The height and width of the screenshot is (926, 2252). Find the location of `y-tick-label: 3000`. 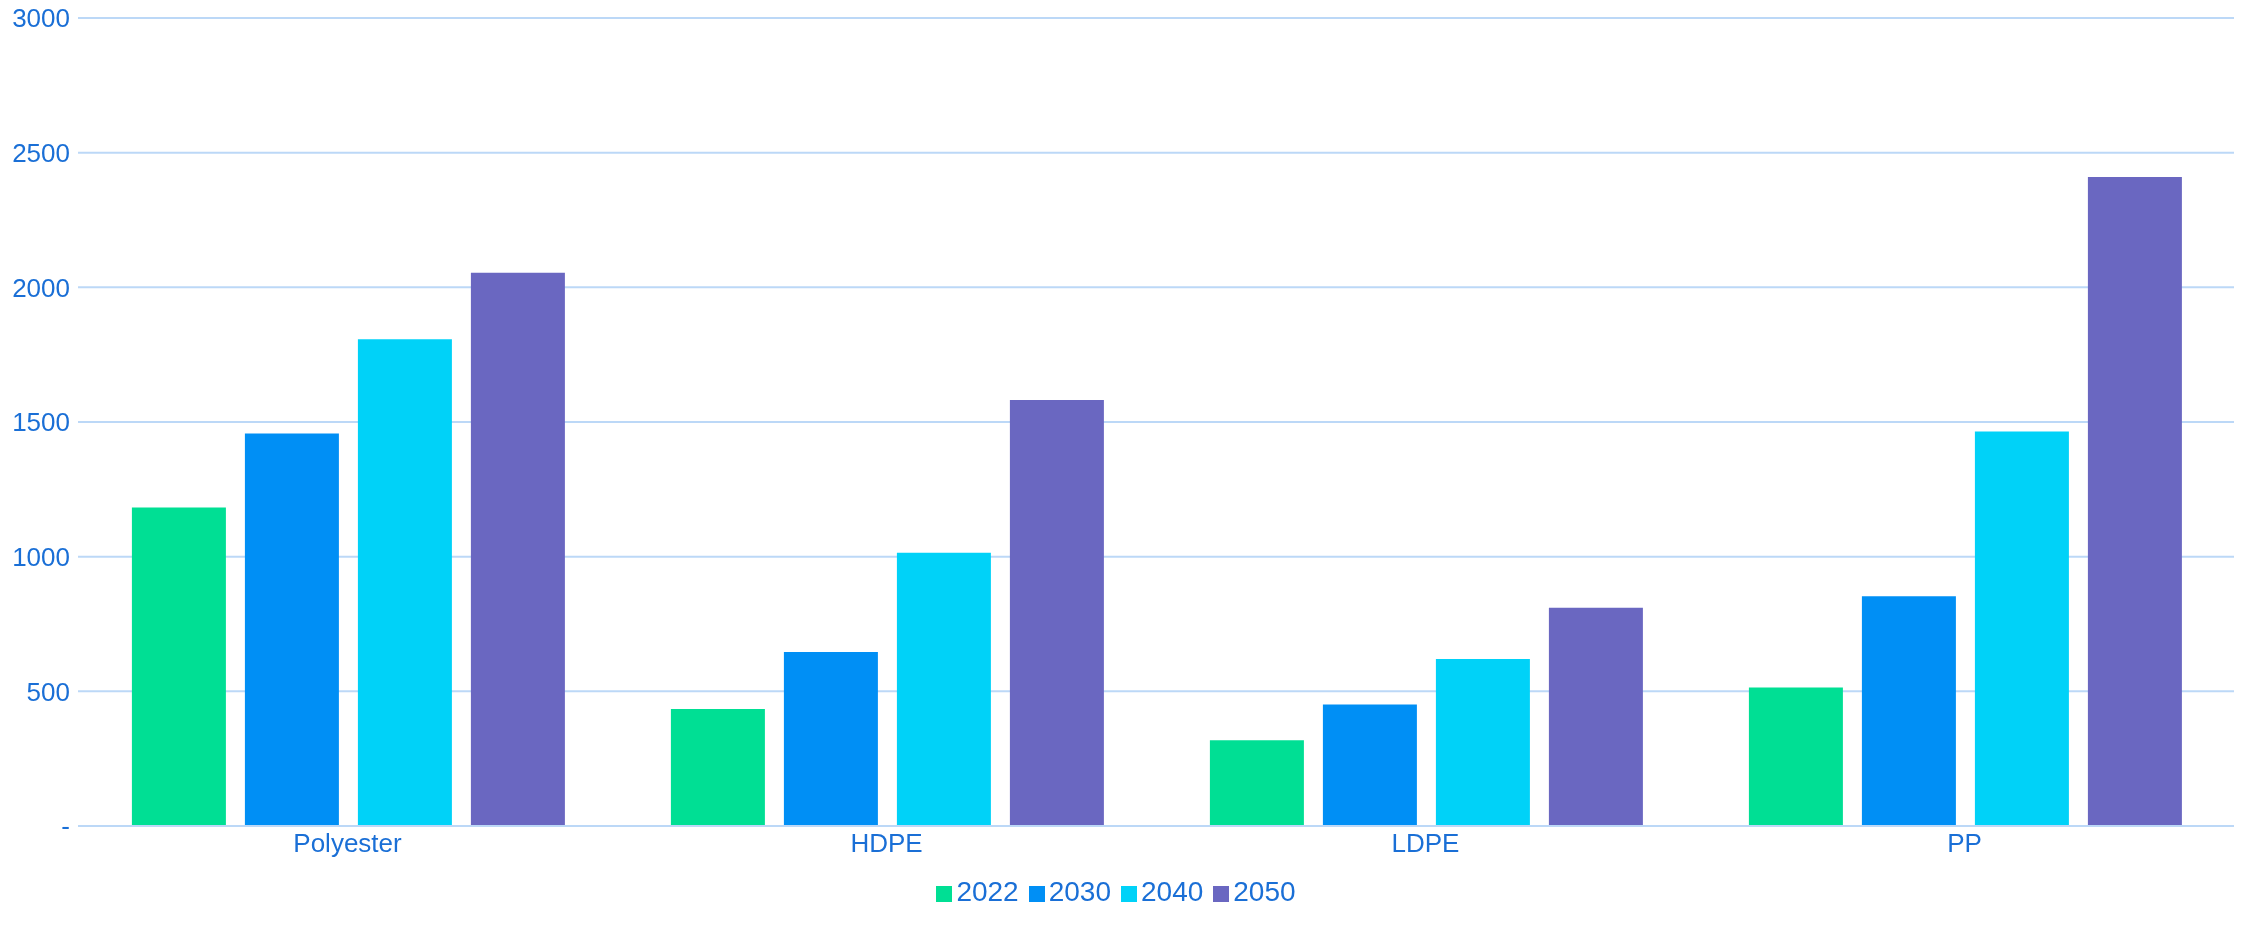

y-tick-label: 3000 is located at coordinates (41, 18).